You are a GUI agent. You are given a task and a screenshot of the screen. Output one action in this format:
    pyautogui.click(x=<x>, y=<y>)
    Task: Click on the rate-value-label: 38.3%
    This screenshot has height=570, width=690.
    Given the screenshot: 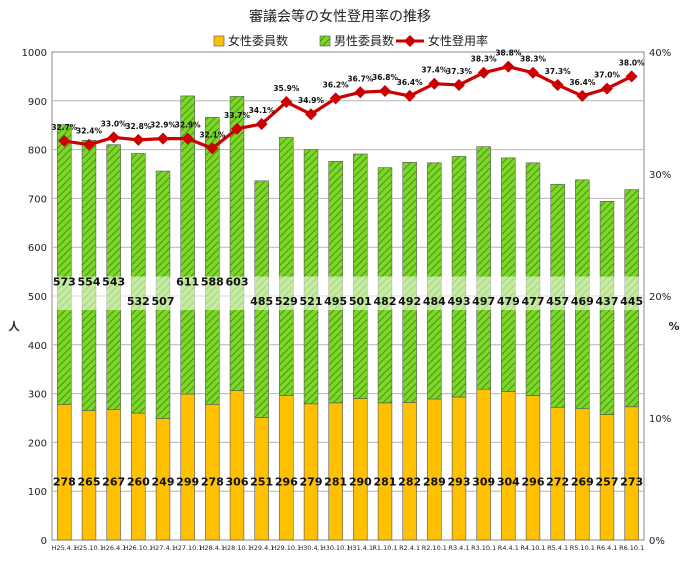 What is the action you would take?
    pyautogui.click(x=484, y=59)
    